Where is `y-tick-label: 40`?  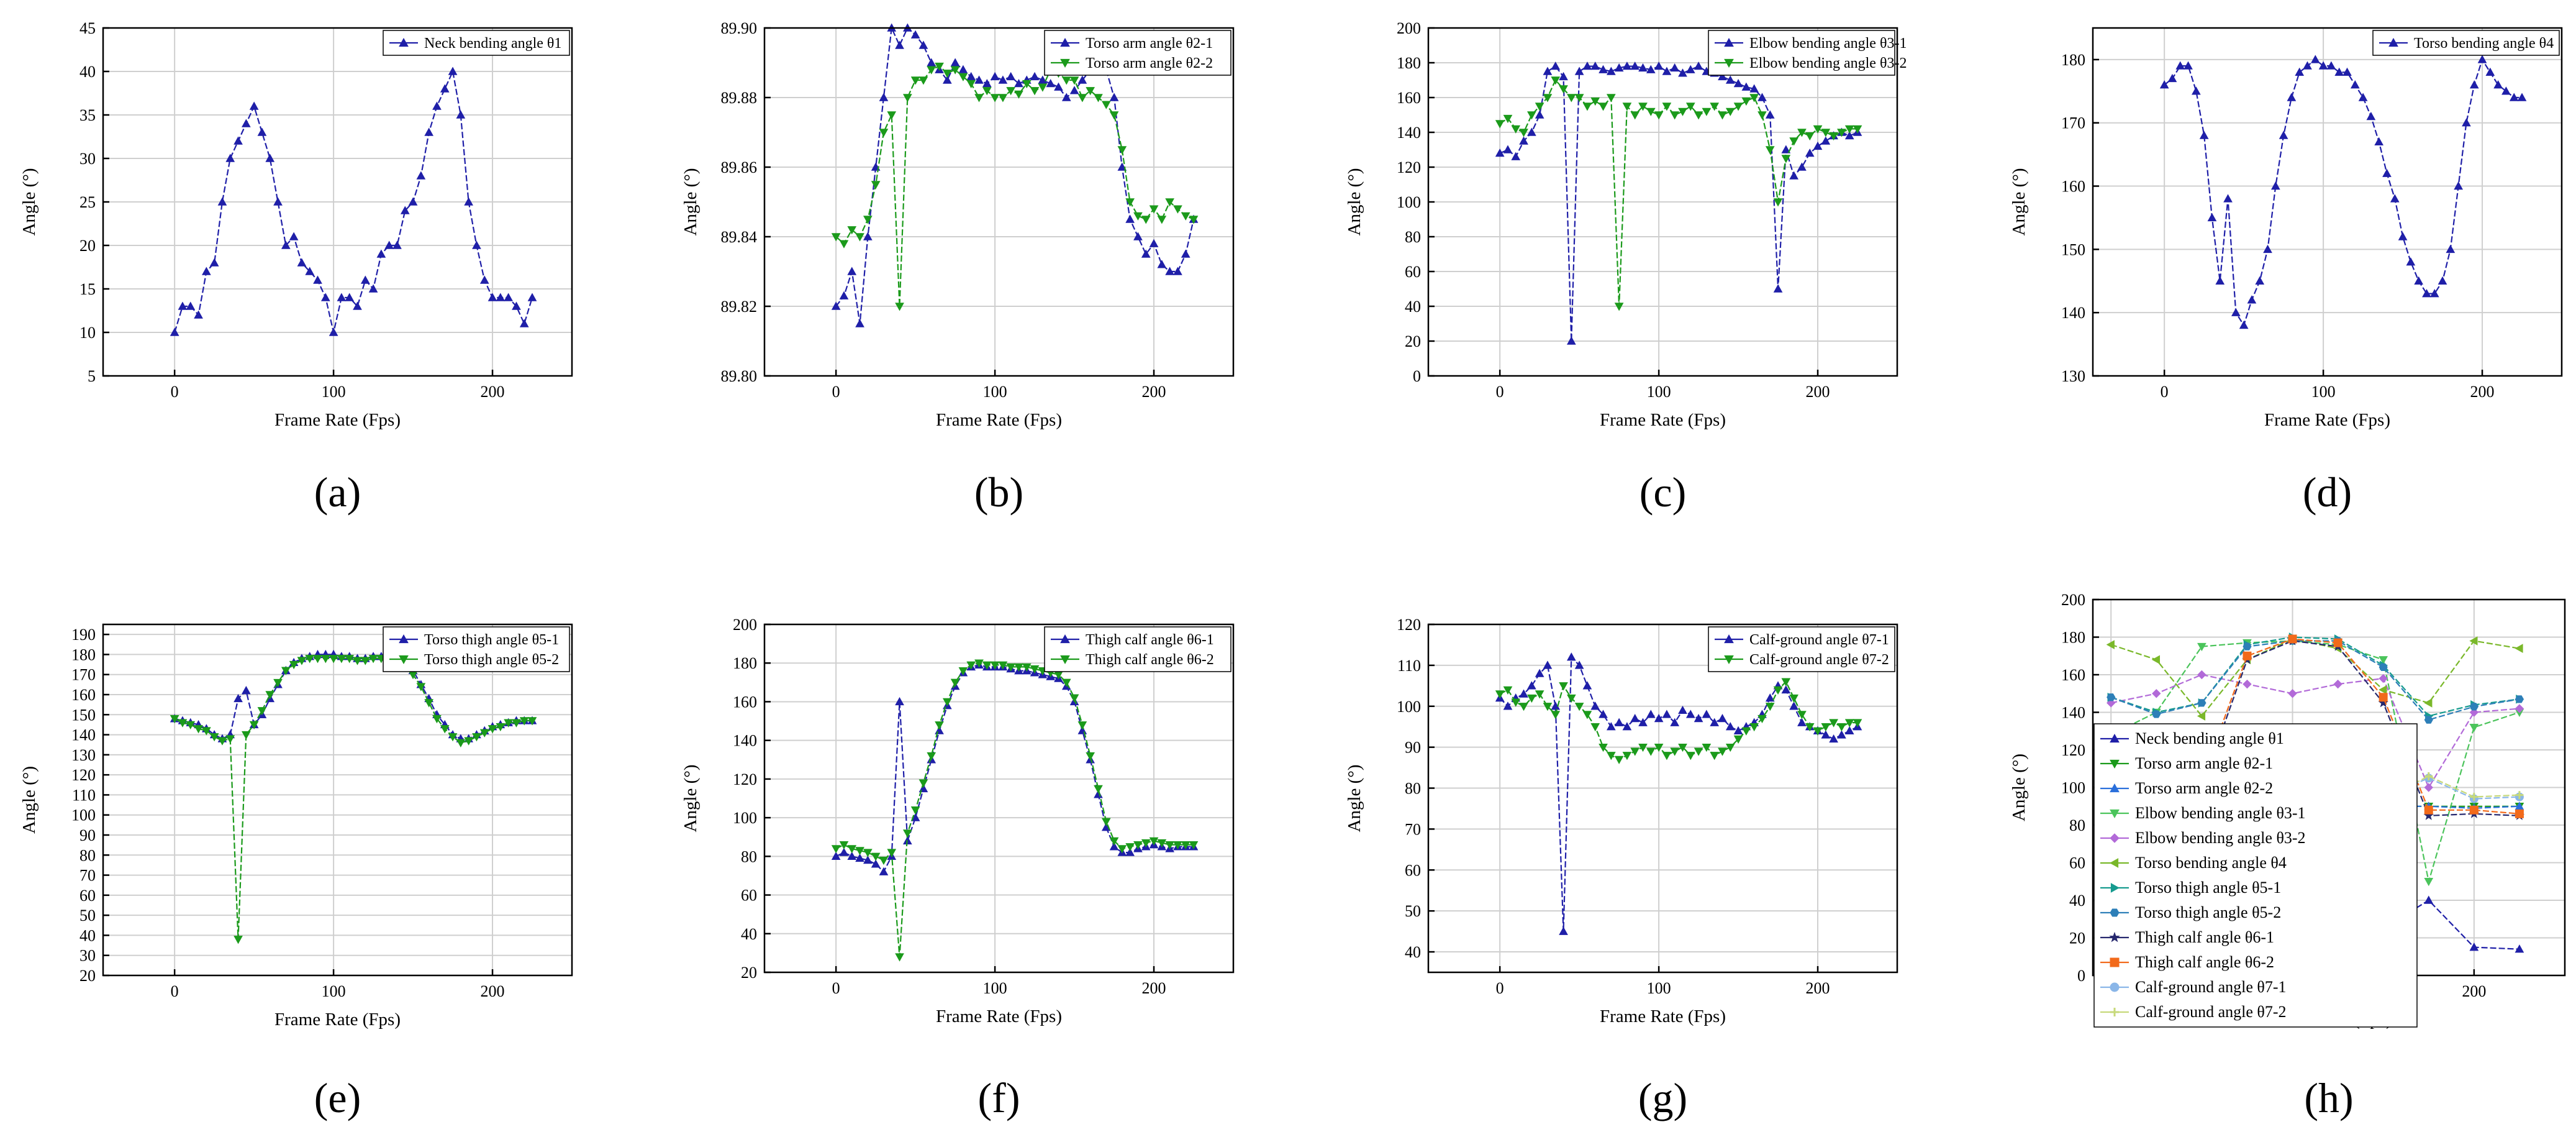 y-tick-label: 40 is located at coordinates (87, 935).